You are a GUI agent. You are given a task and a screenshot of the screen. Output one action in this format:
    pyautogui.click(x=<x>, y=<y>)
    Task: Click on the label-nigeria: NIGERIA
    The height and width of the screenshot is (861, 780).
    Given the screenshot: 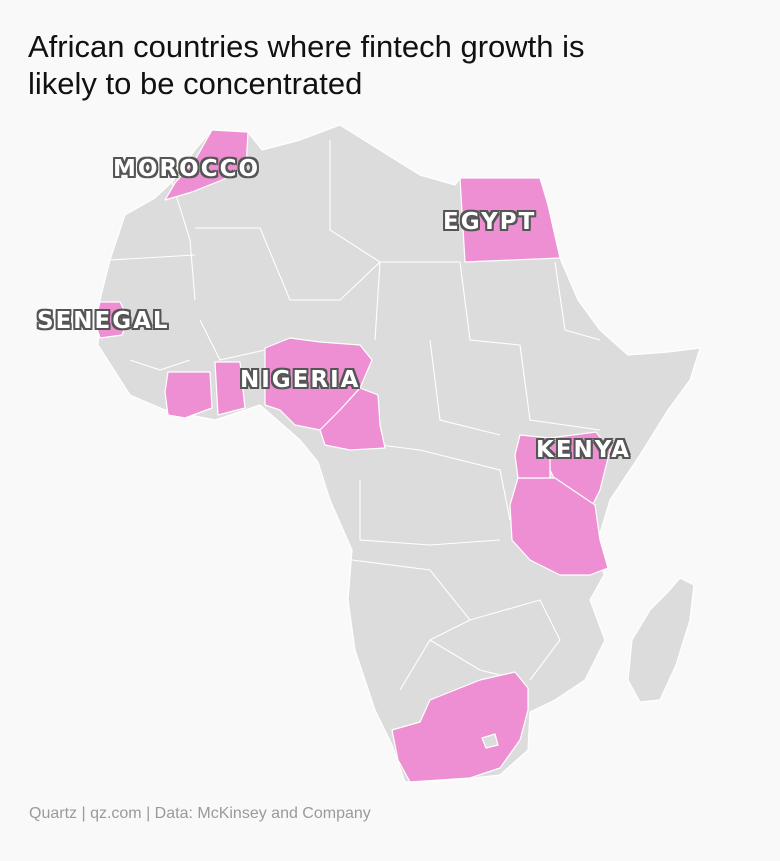 What is the action you would take?
    pyautogui.click(x=300, y=380)
    